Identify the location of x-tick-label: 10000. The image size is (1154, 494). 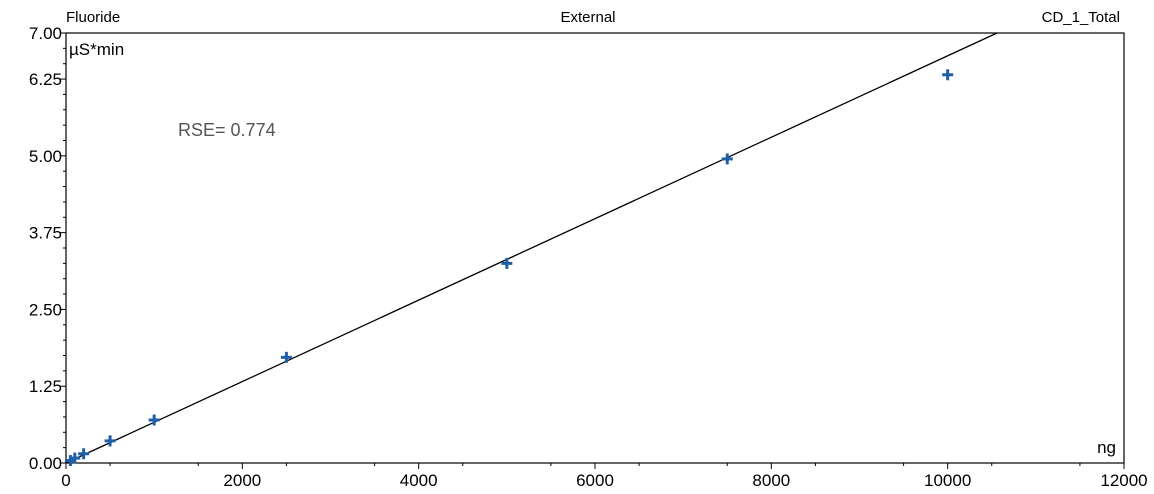
(947, 480).